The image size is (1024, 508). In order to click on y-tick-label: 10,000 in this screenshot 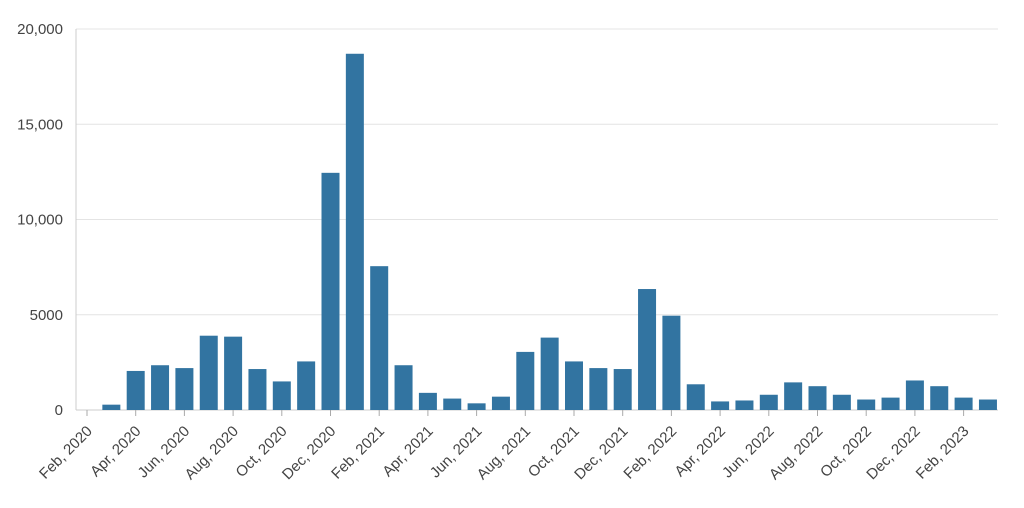, I will do `click(40, 220)`.